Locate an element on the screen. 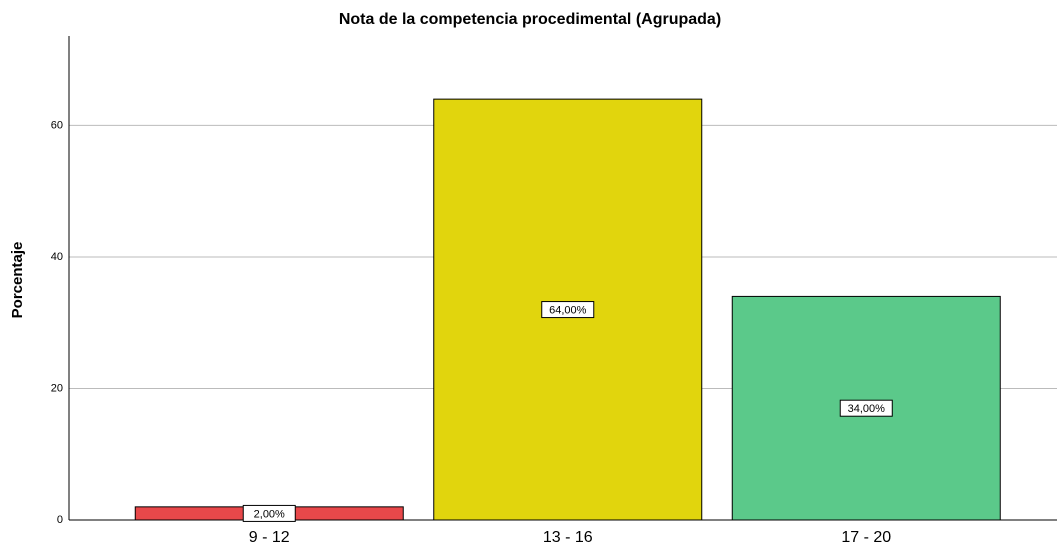  value-label: 2,00% is located at coordinates (269, 514).